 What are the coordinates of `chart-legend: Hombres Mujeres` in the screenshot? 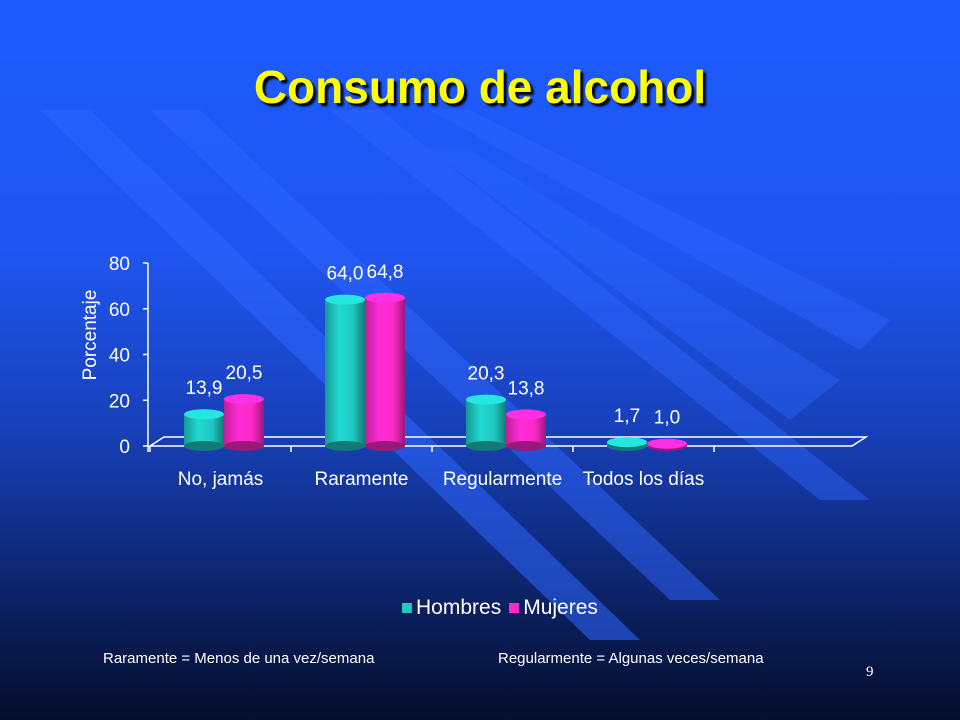 It's located at (504, 608).